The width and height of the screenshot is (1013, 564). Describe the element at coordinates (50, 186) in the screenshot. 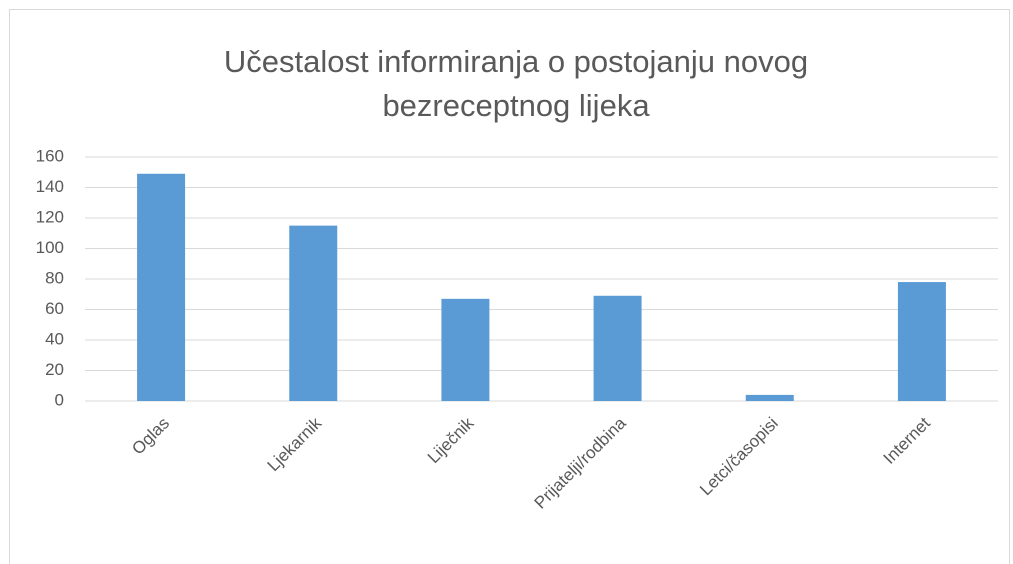

I see `y-tick-label: 140` at that location.